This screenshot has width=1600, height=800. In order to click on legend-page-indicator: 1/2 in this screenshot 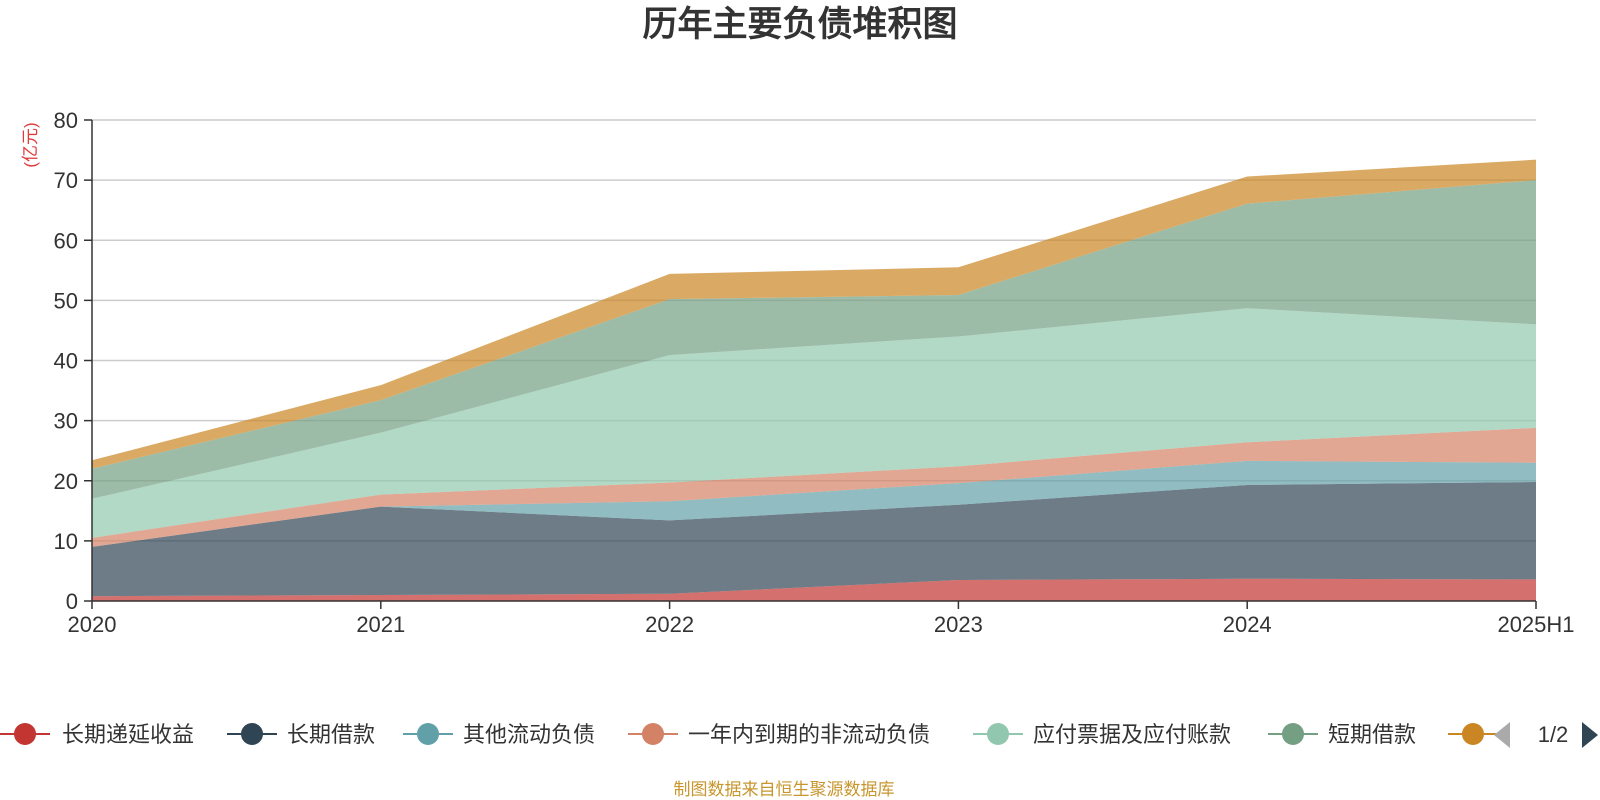, I will do `click(1553, 734)`.